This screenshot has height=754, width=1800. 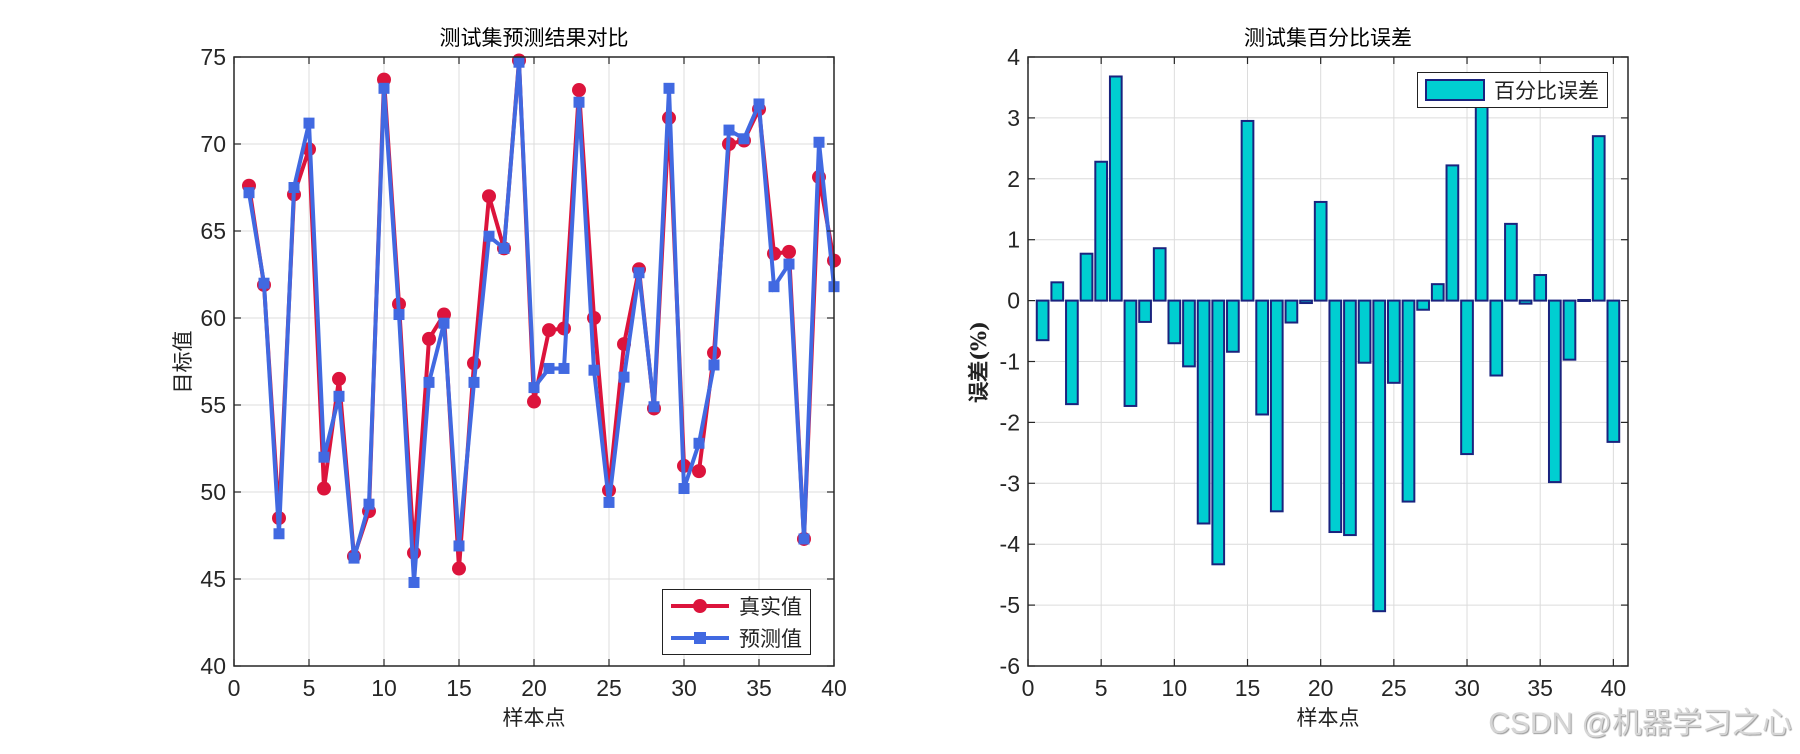 I want to click on right-chart-title: 测试集百分比误差, so click(x=1328, y=38).